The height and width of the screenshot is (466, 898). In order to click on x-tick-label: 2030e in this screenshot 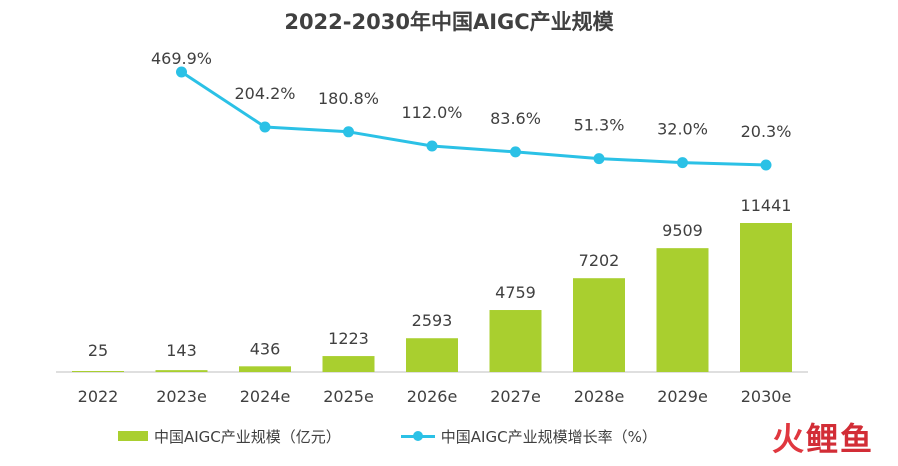, I will do `click(766, 396)`.